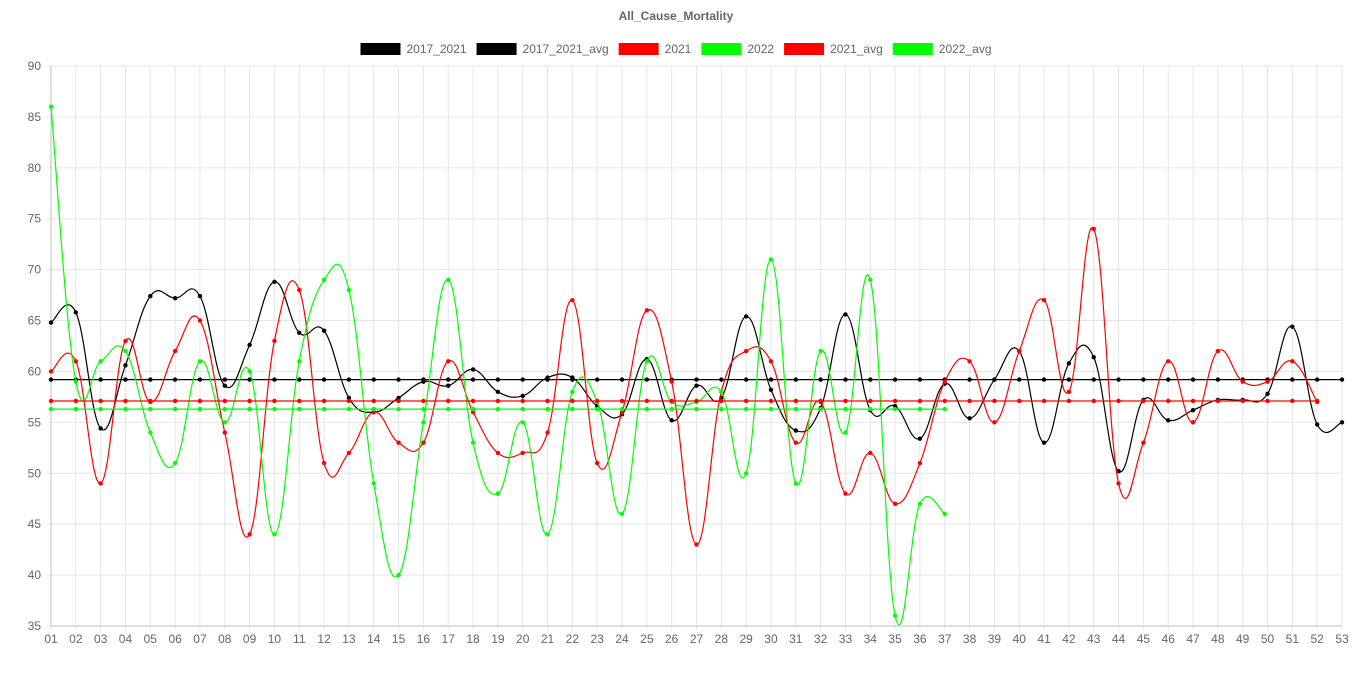 The image size is (1352, 676). Describe the element at coordinates (655, 49) in the screenshot. I see `legend-item-2021: 2021` at that location.